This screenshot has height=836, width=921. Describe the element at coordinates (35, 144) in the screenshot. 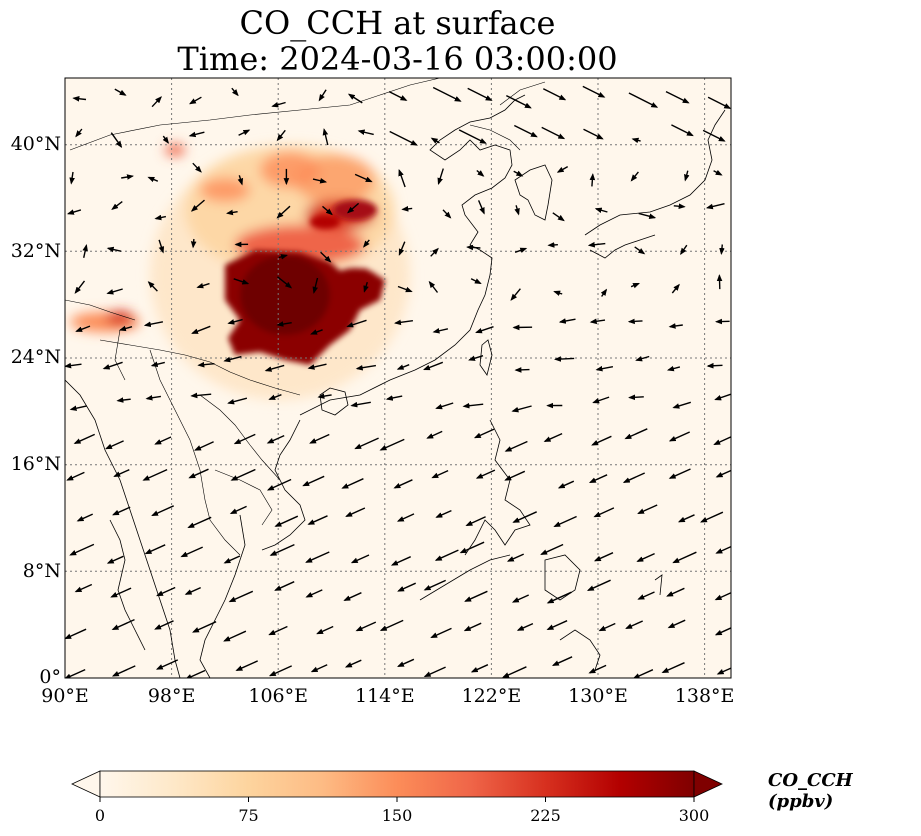

I see `lat-tick-40n: 40°N` at that location.